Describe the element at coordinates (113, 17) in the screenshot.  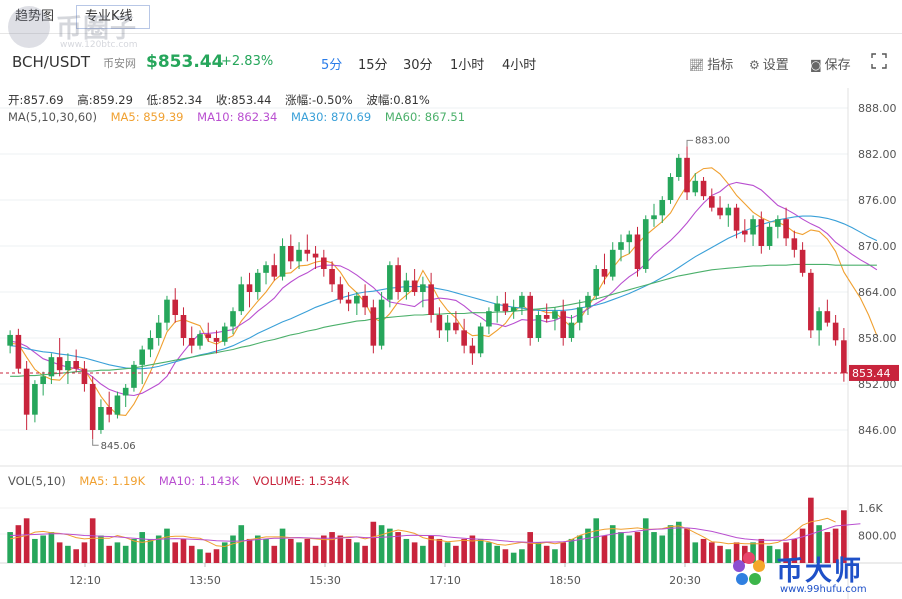
I see `tab-pro-kline: 专业K线` at that location.